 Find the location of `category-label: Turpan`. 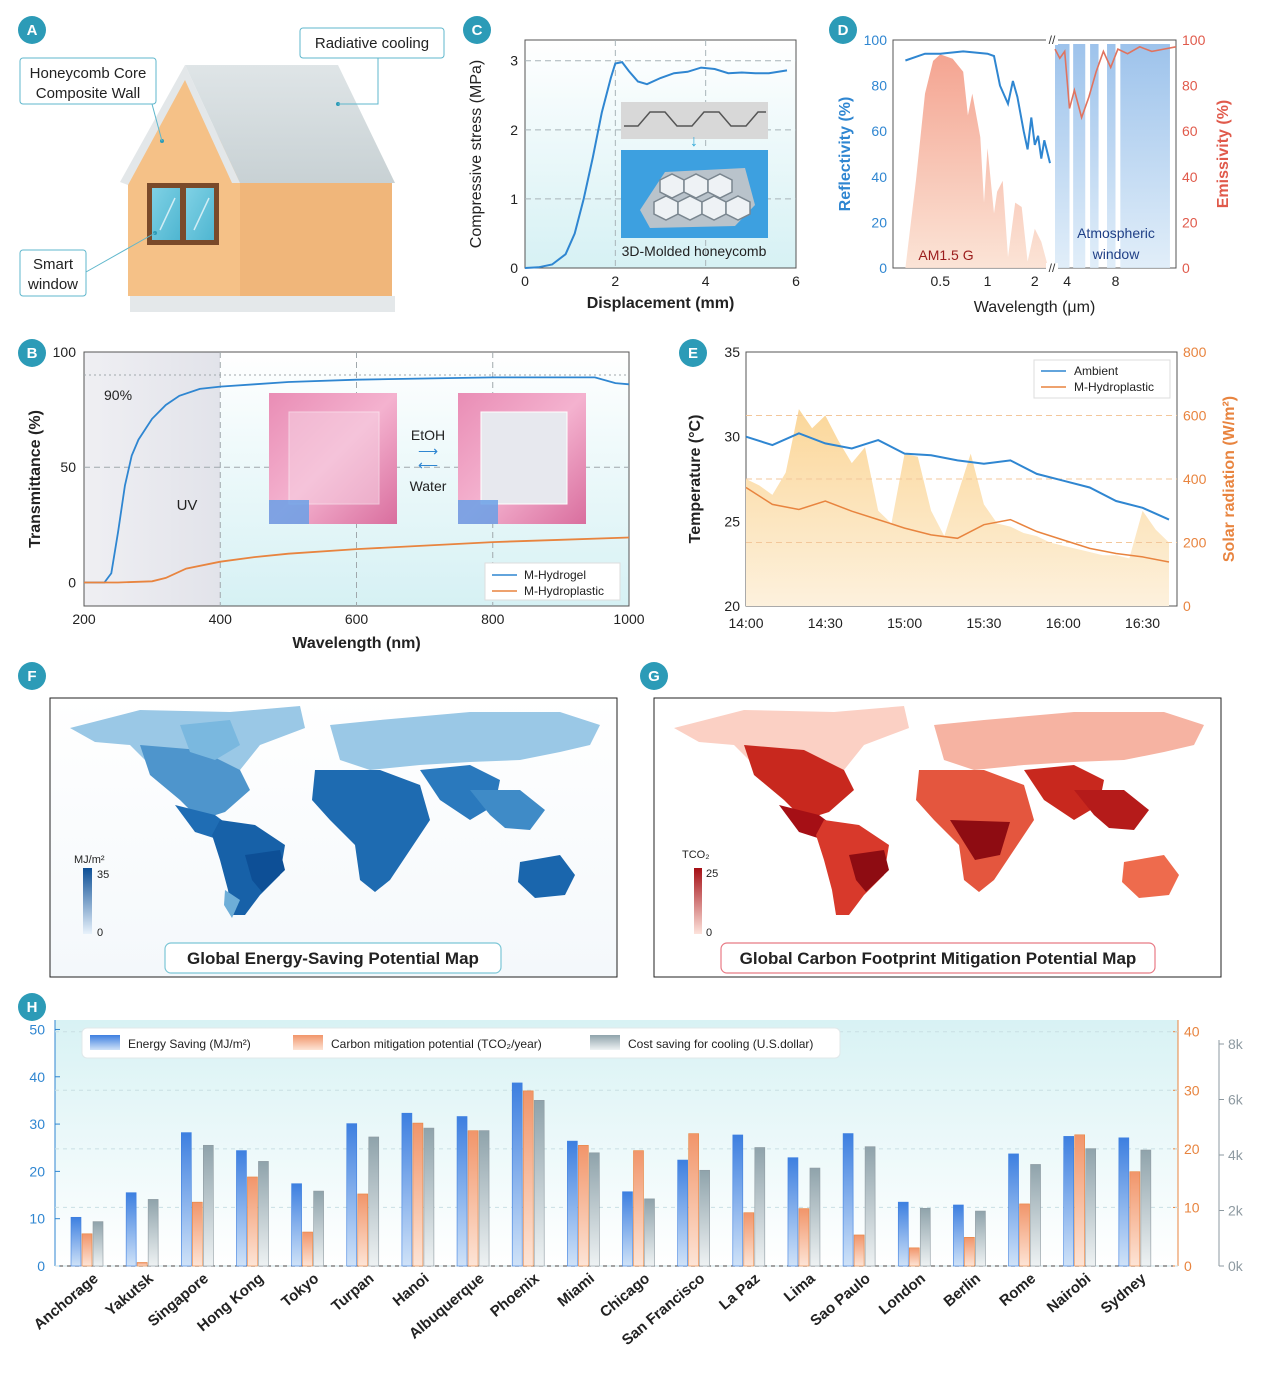

category-label: Turpan is located at coordinates (352, 1292).